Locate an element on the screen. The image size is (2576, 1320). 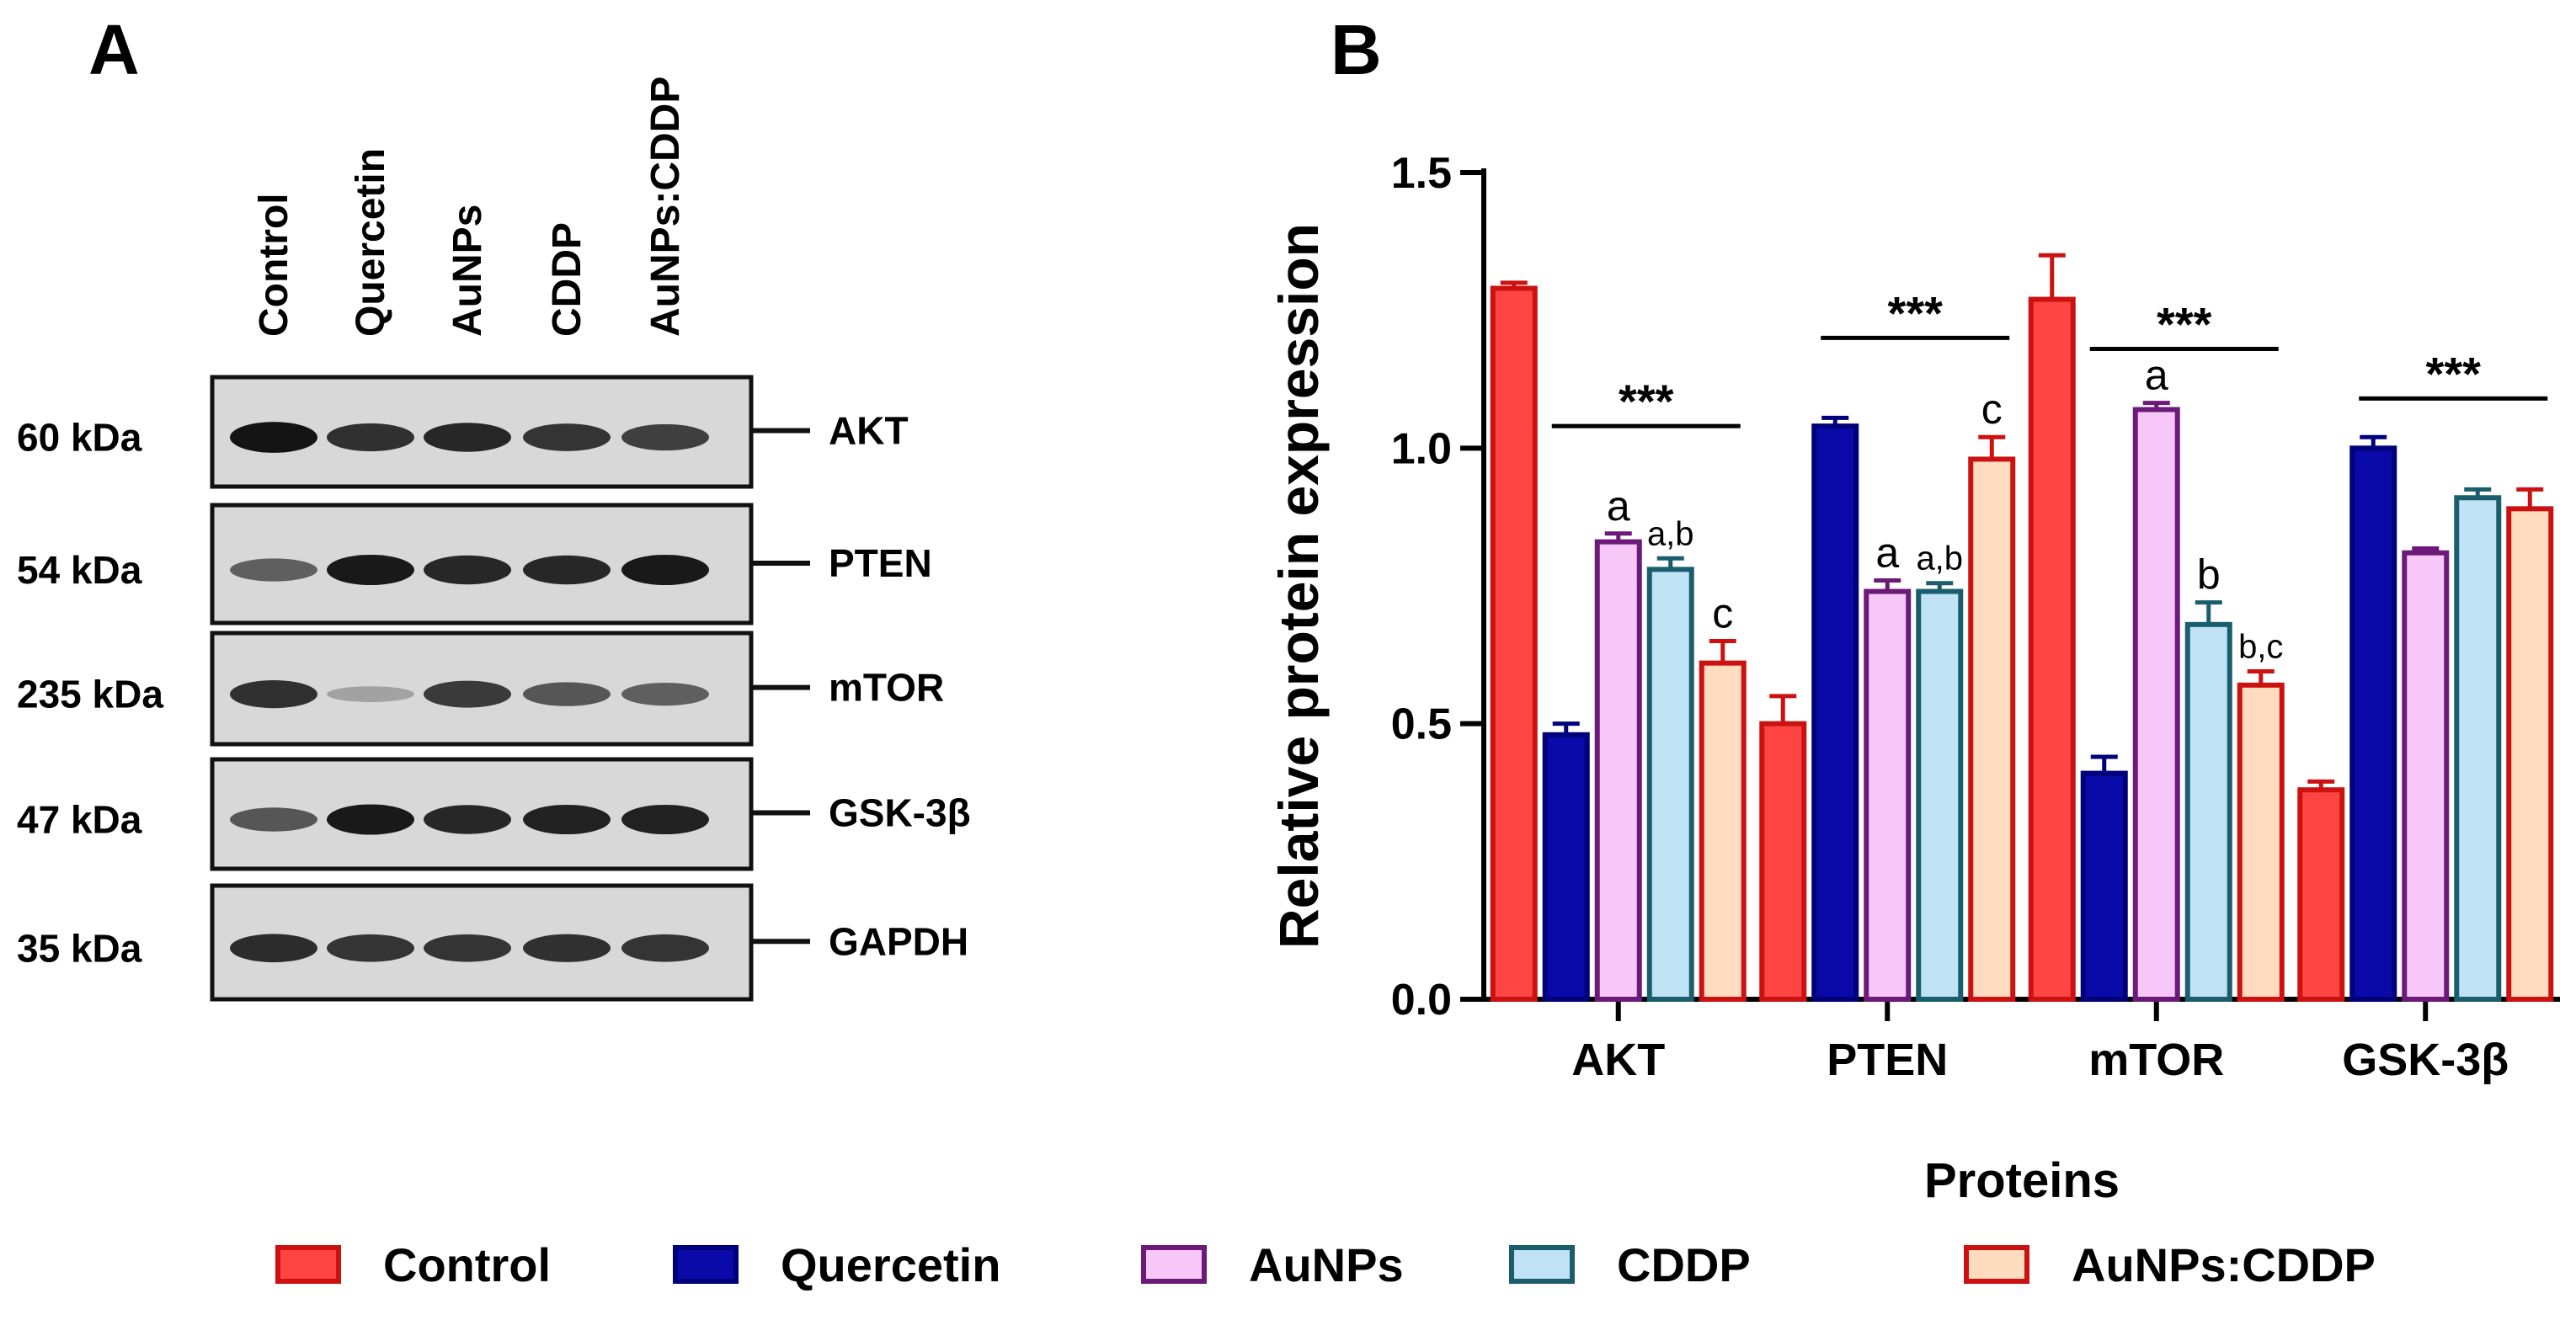
y-tick-label: 0.0 is located at coordinates (1421, 1000).